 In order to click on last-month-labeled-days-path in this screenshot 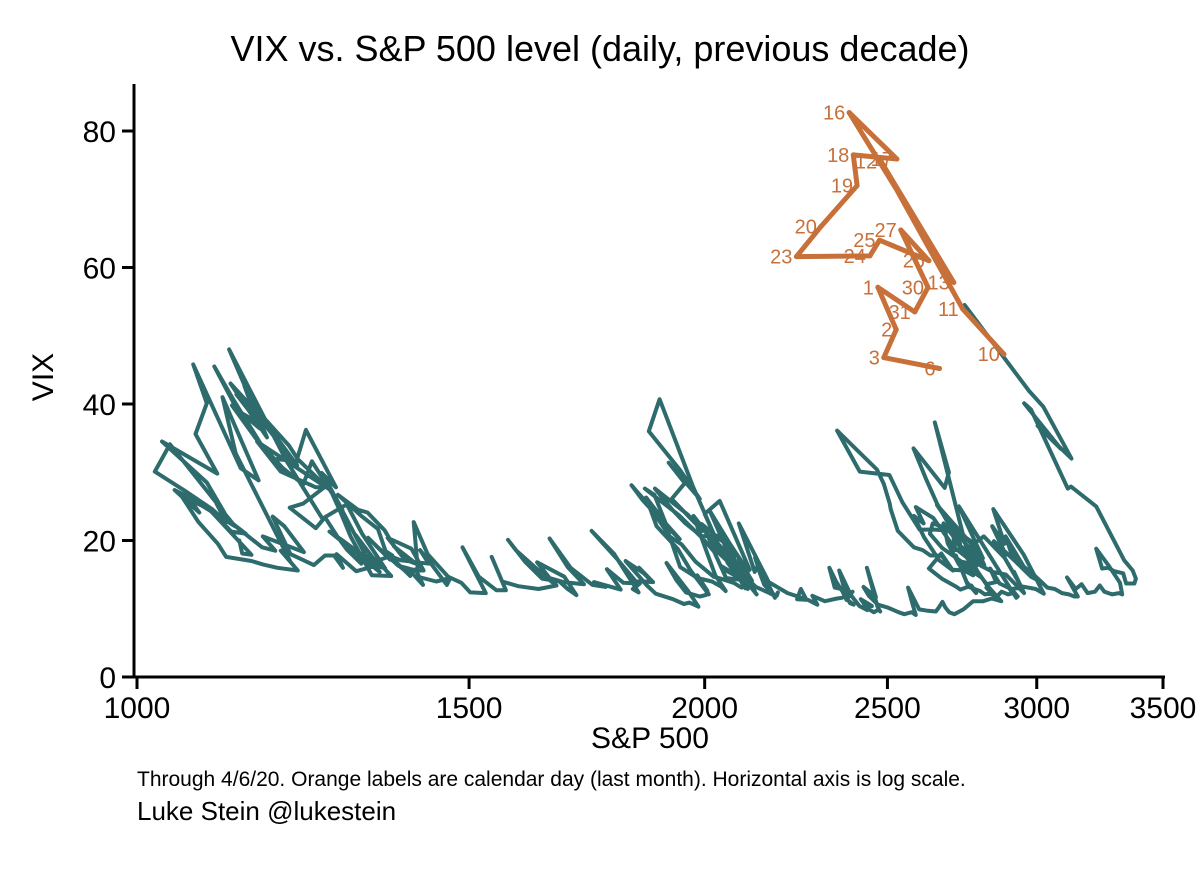, I will do `click(900, 240)`.